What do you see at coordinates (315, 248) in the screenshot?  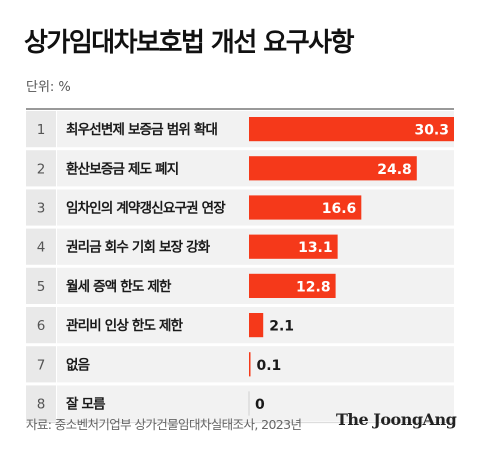 I see `data-label: 13.1` at bounding box center [315, 248].